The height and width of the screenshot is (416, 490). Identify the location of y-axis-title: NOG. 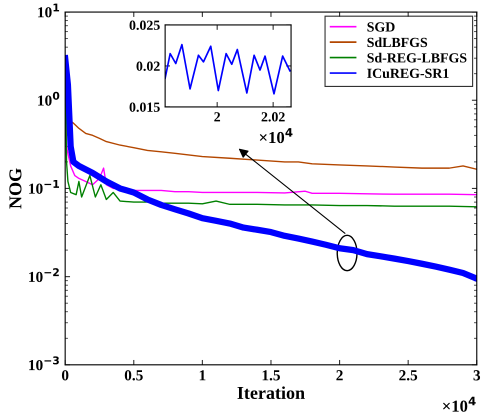
(15, 188).